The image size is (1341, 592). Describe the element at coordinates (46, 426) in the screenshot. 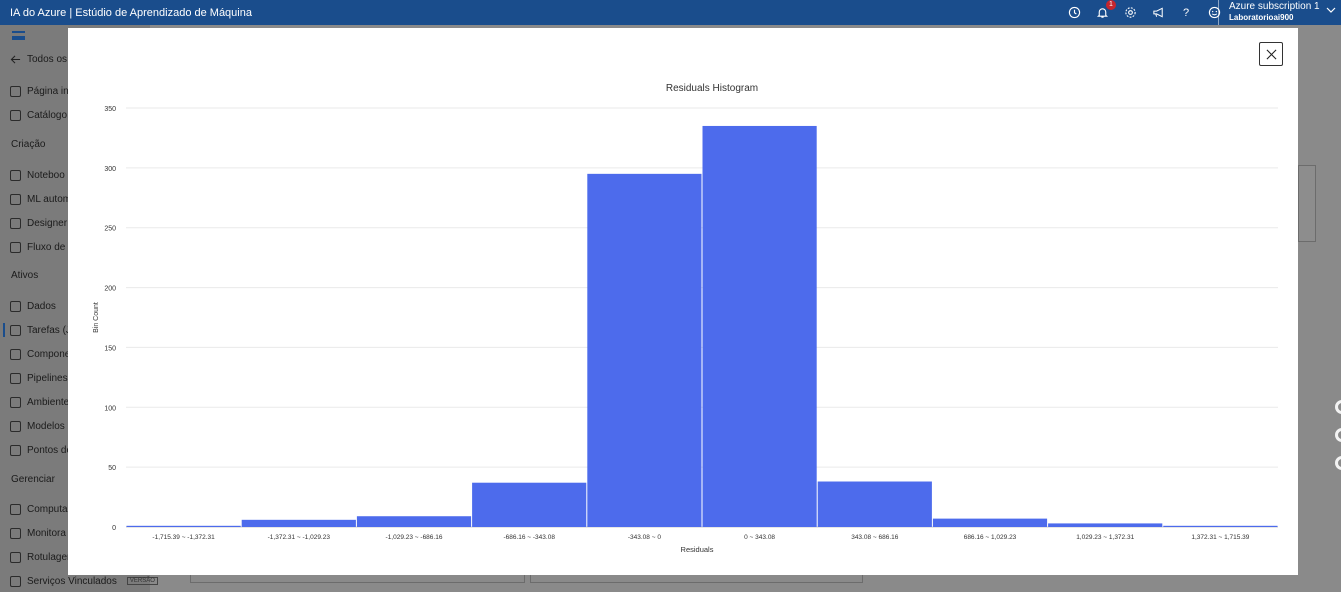

I see `sidebar-item-label: Modelos` at that location.